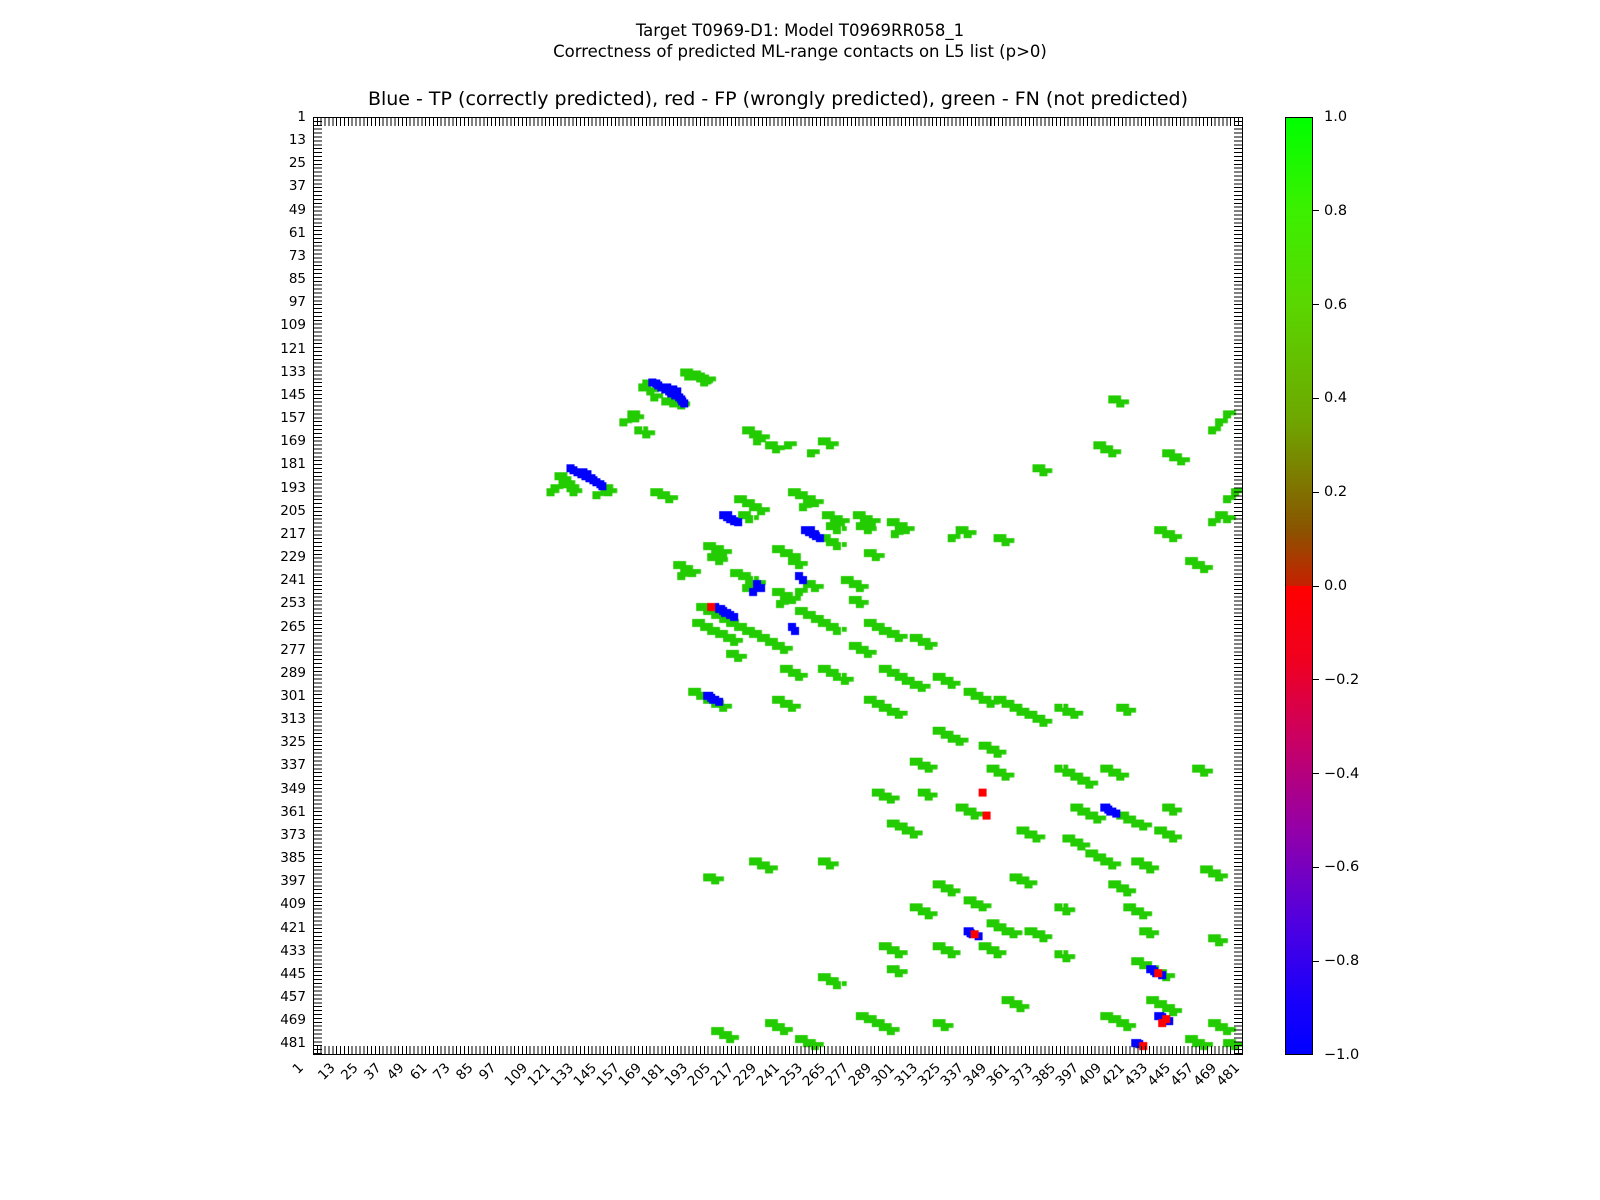  I want to click on colorbar-tick-label: −0.8, so click(1336, 961).